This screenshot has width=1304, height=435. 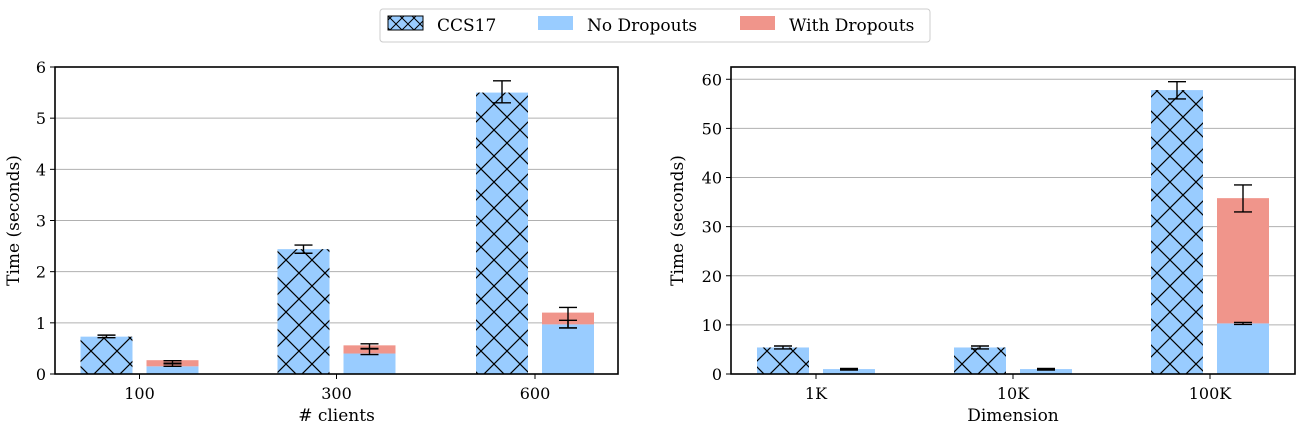 What do you see at coordinates (712, 276) in the screenshot?
I see `y-tick-label: 20` at bounding box center [712, 276].